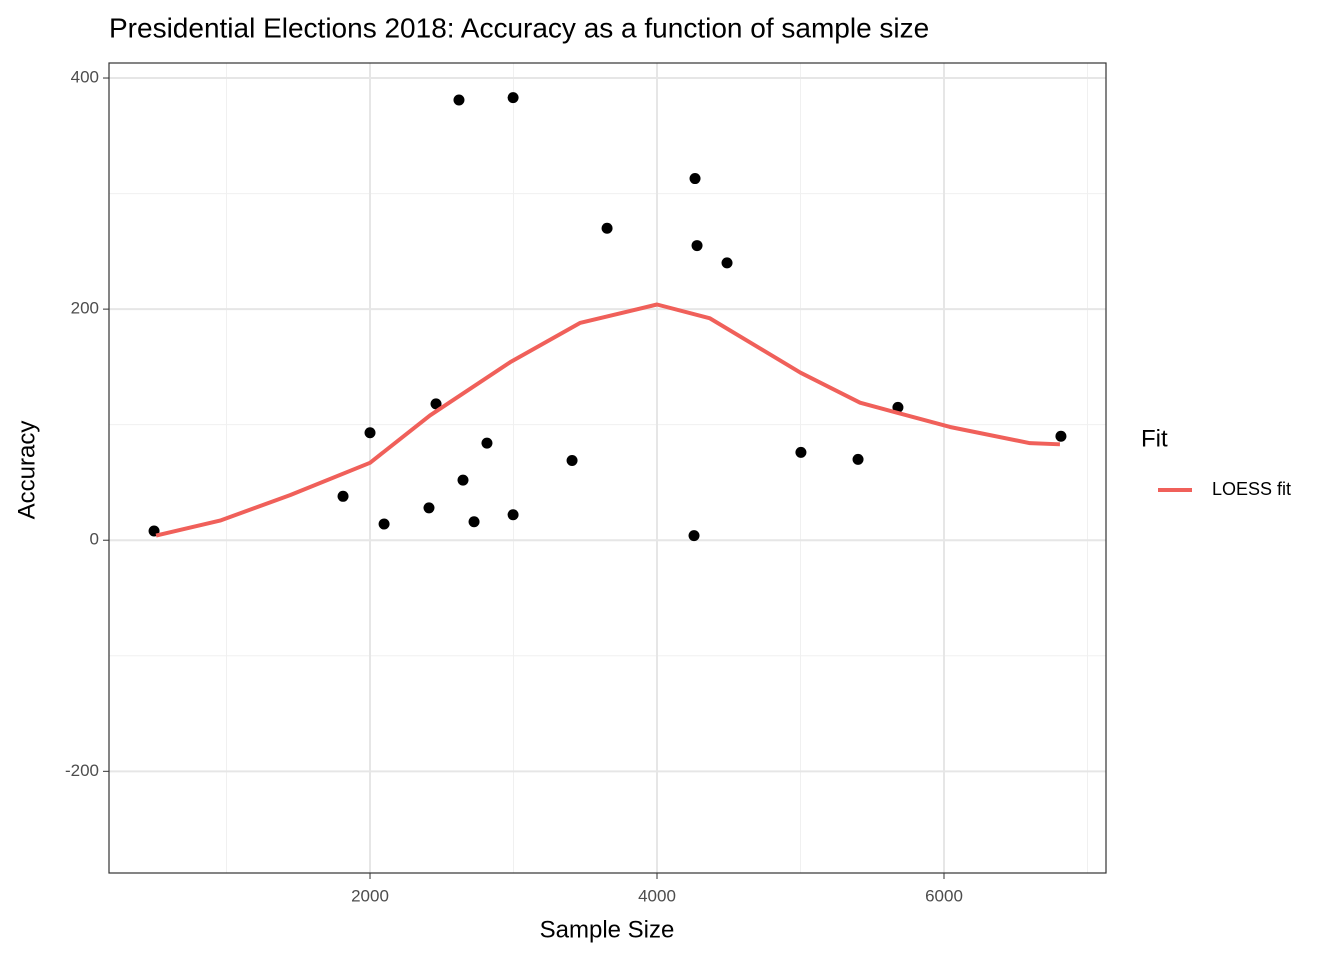 The image size is (1344, 960). I want to click on x-tick-label: 6000, so click(944, 895).